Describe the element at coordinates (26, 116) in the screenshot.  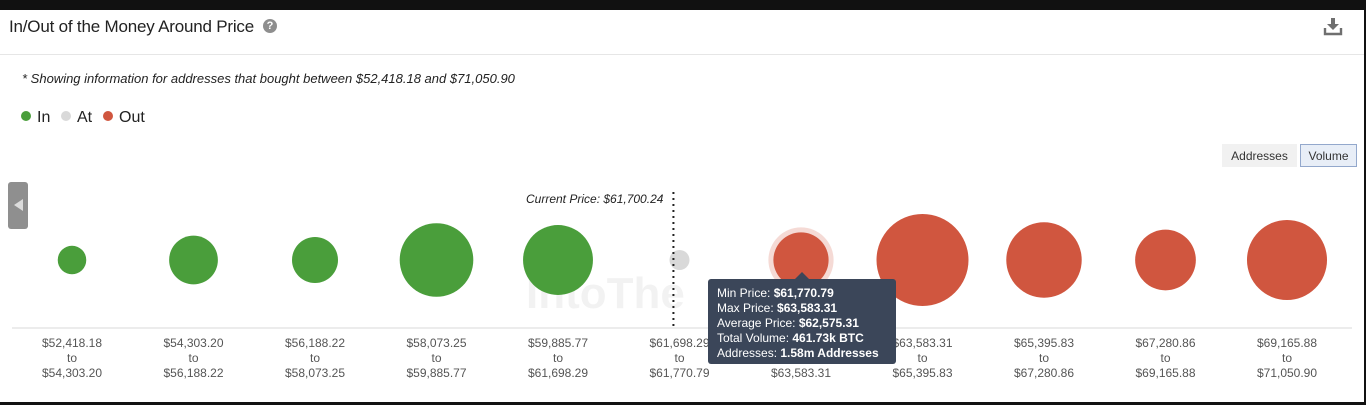
I see `legend-dot-in` at that location.